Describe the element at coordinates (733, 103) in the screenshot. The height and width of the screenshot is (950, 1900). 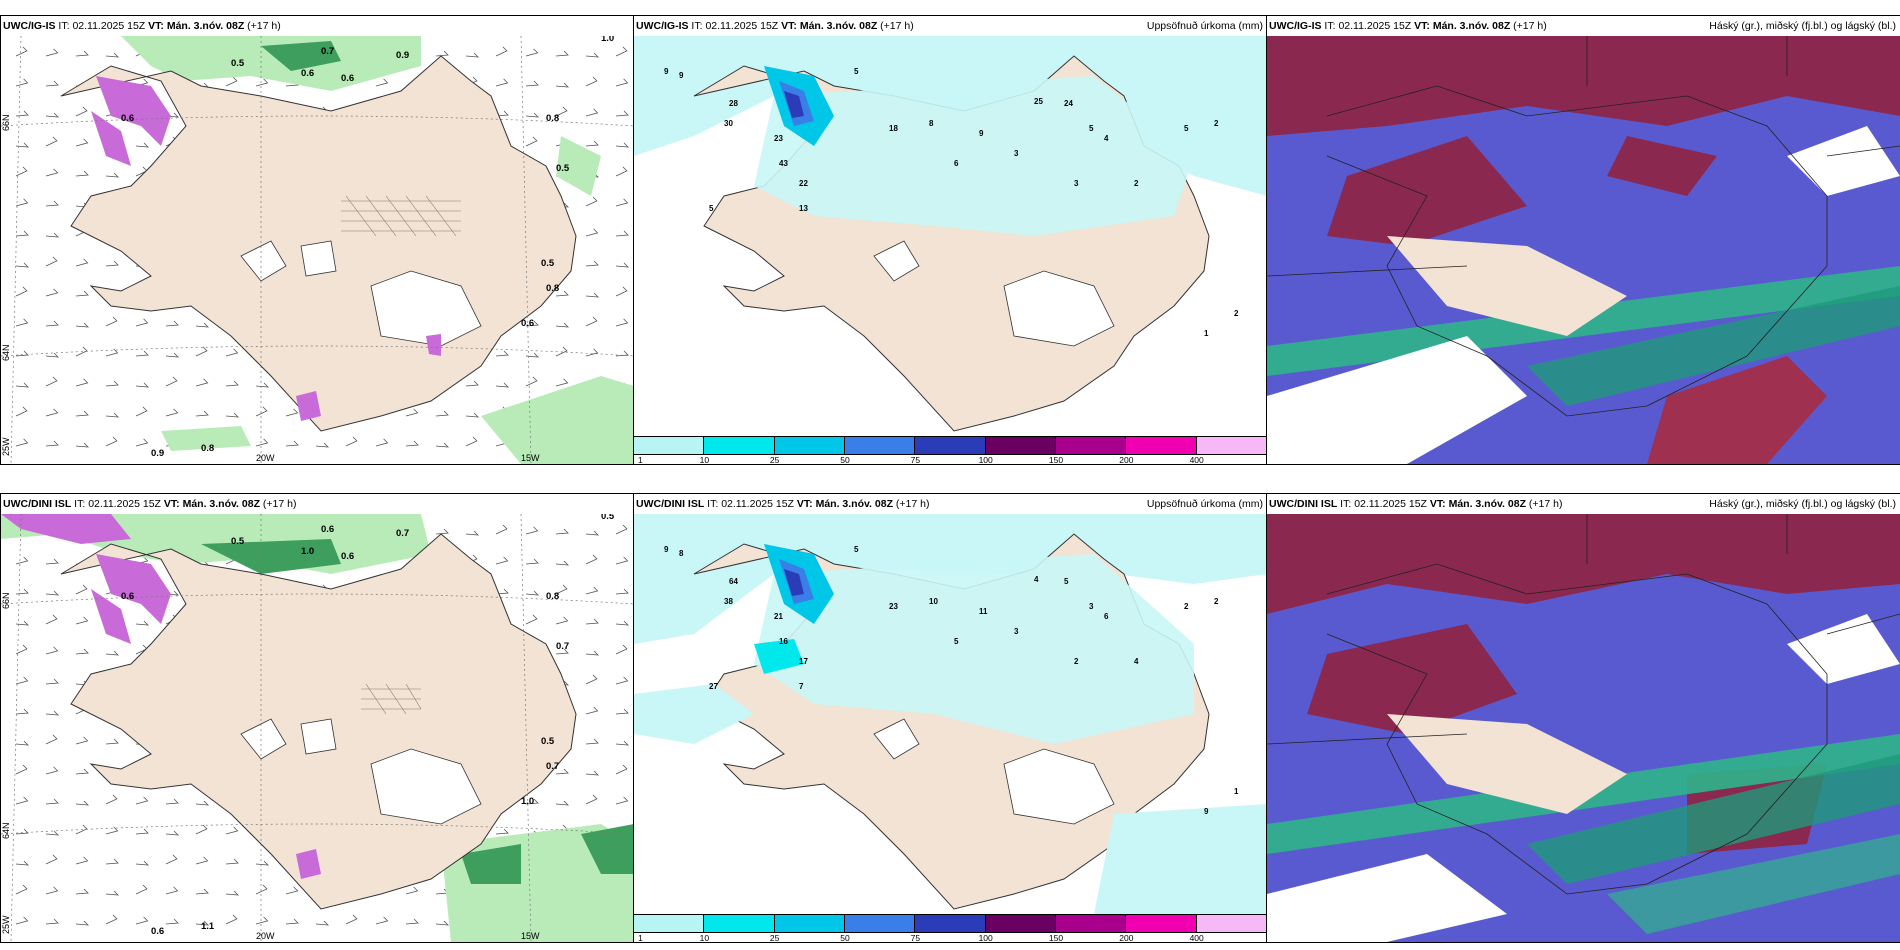
I see `precip-value-label: 28` at that location.